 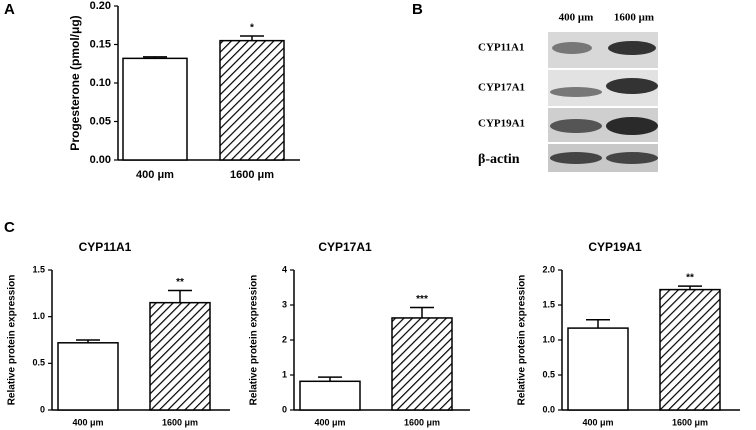 I want to click on blot-column: 1600 μm, so click(x=634, y=18).